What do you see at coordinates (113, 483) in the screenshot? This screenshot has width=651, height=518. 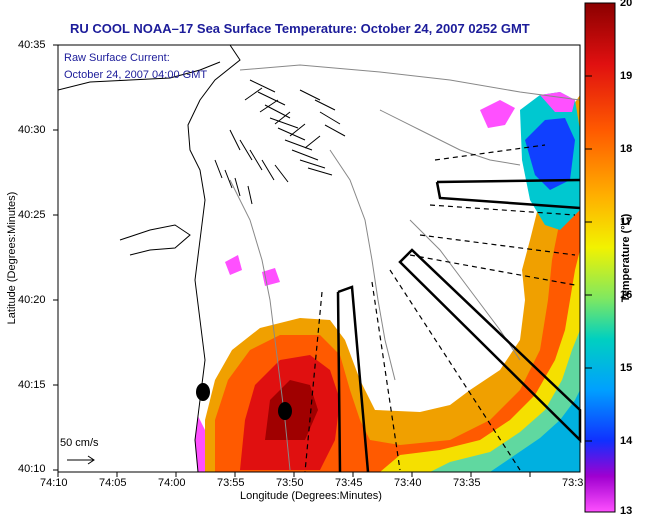 I see `x-tick-label: 74:05` at bounding box center [113, 483].